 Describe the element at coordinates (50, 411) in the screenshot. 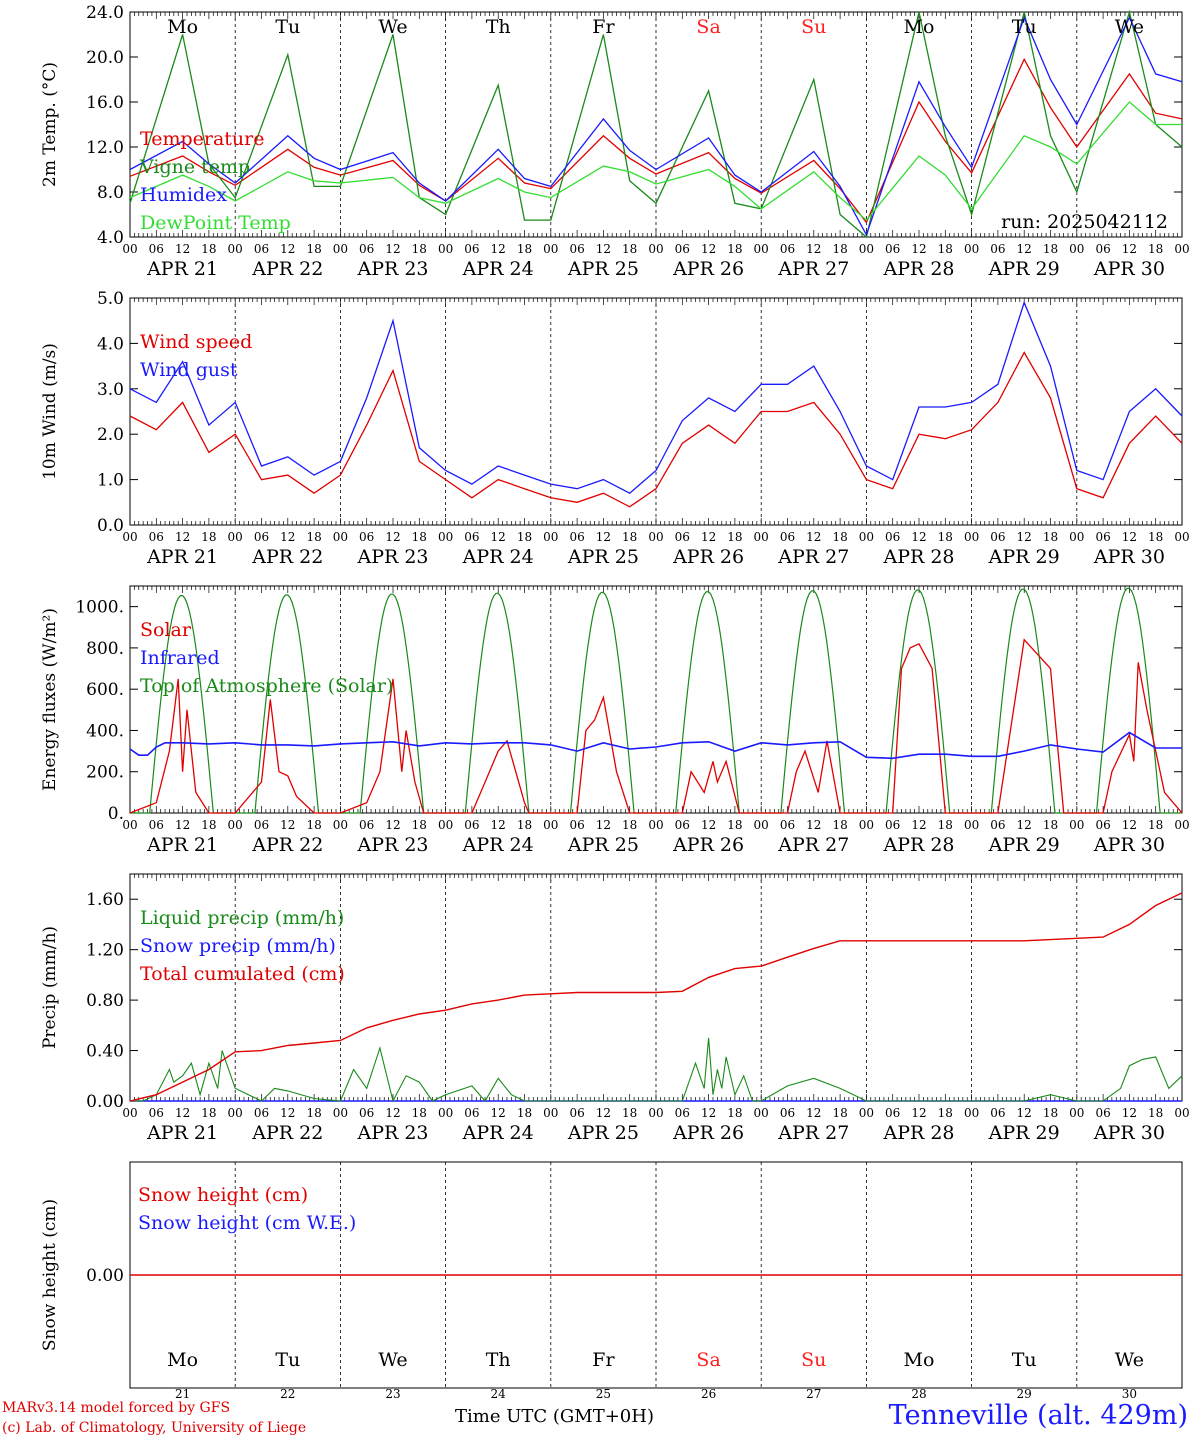

I see `y-axis-label: 10m Wind (m/s)` at that location.